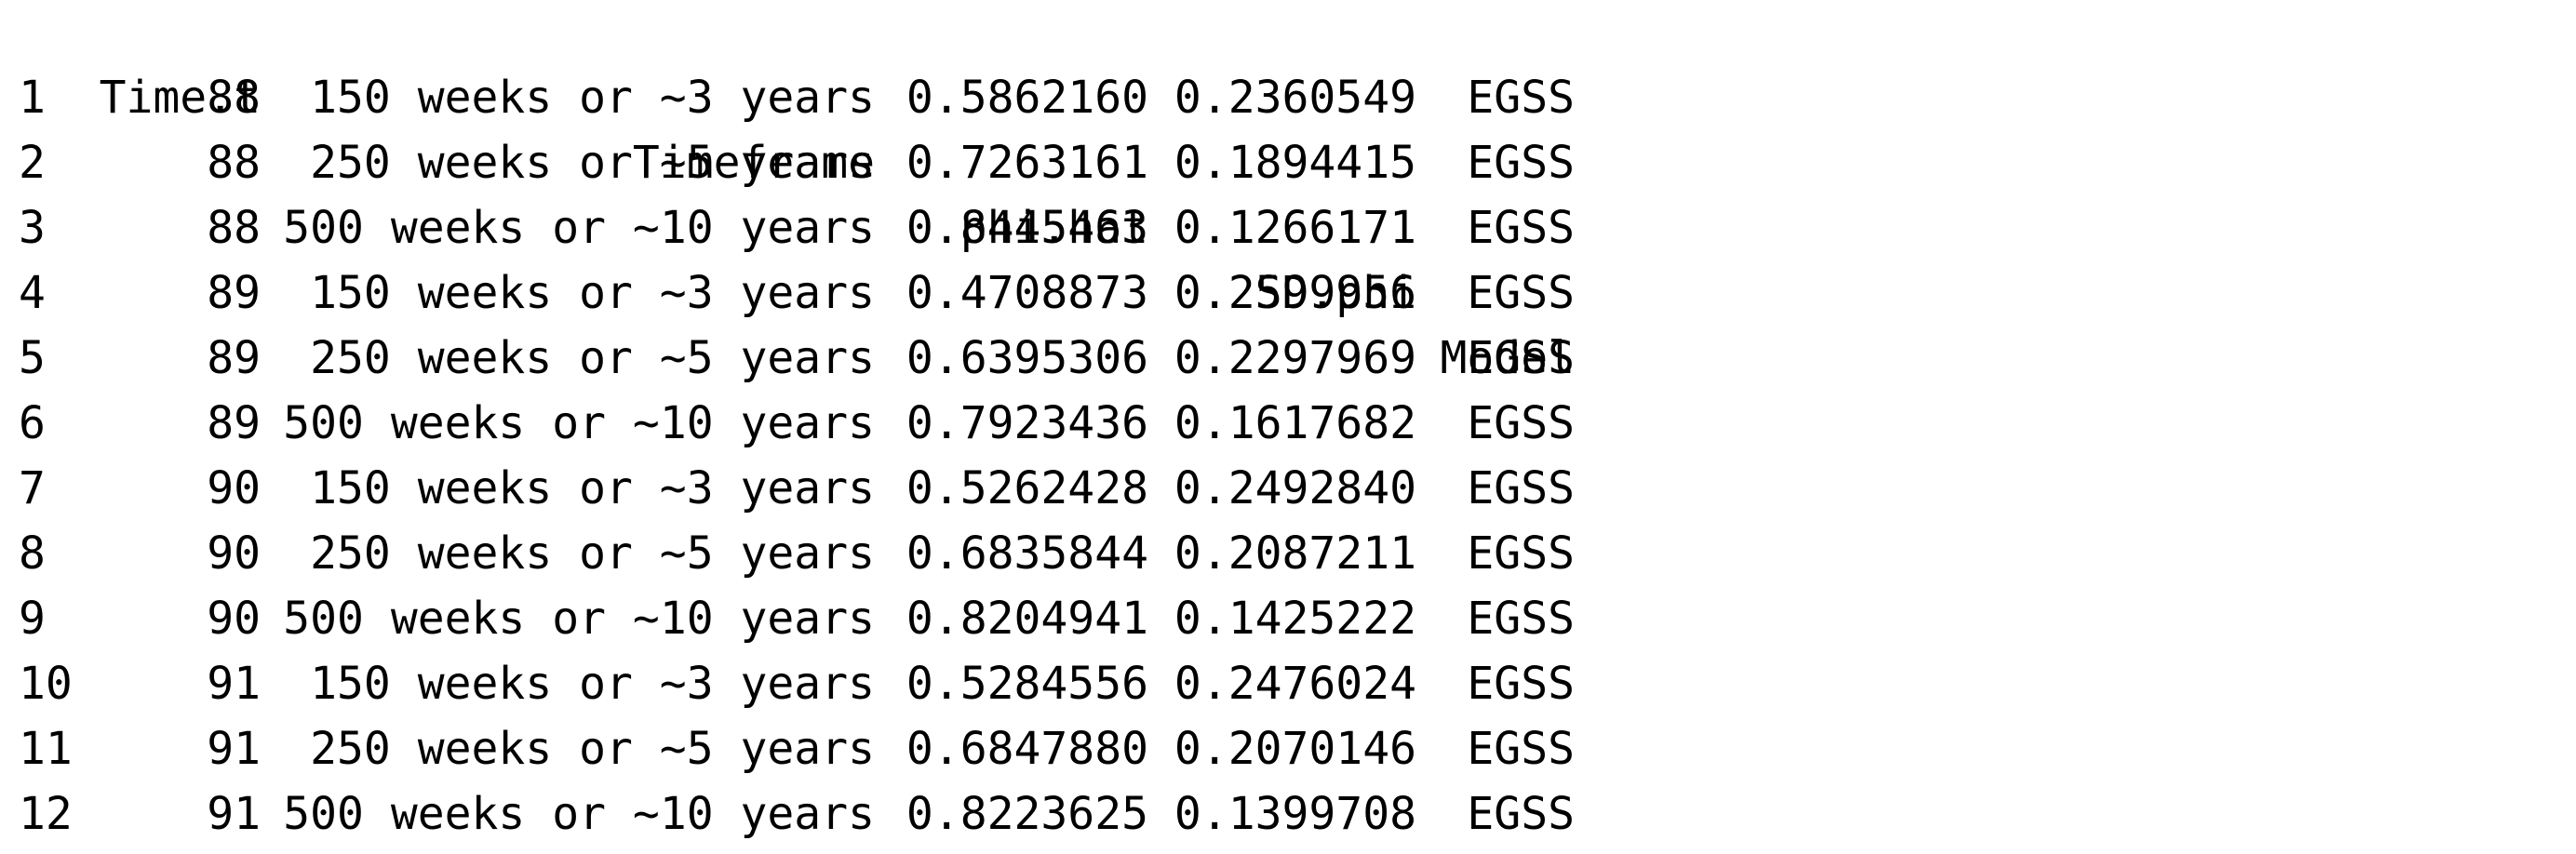  I want to click on cell-phi-hat: 0.6395306, so click(1027, 358).